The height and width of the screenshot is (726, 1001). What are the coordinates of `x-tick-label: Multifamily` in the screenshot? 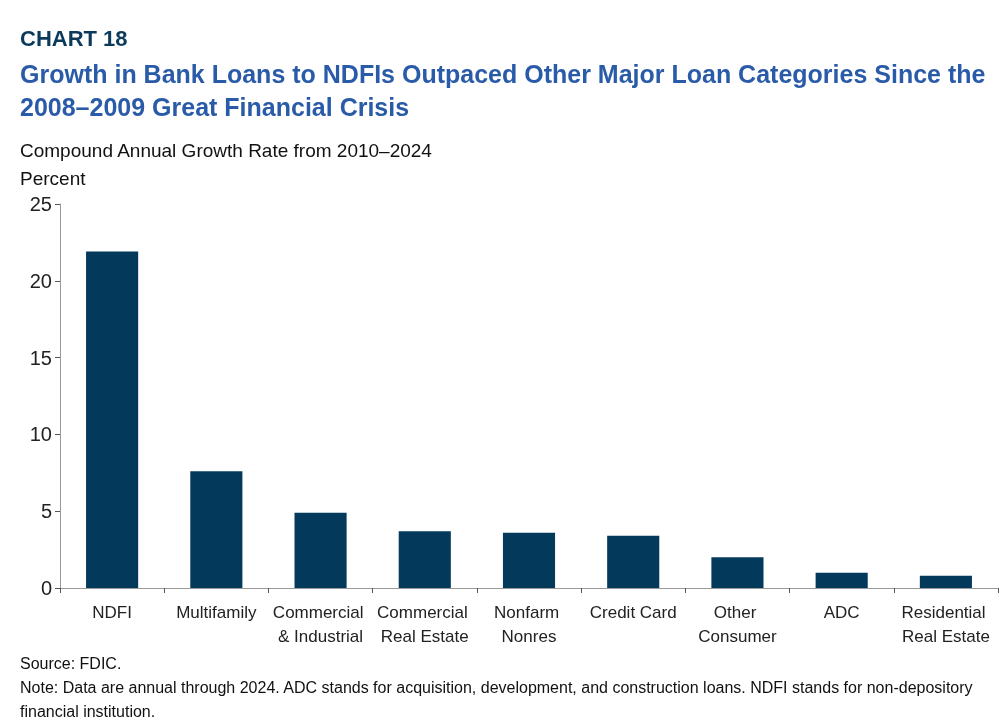 It's located at (216, 612).